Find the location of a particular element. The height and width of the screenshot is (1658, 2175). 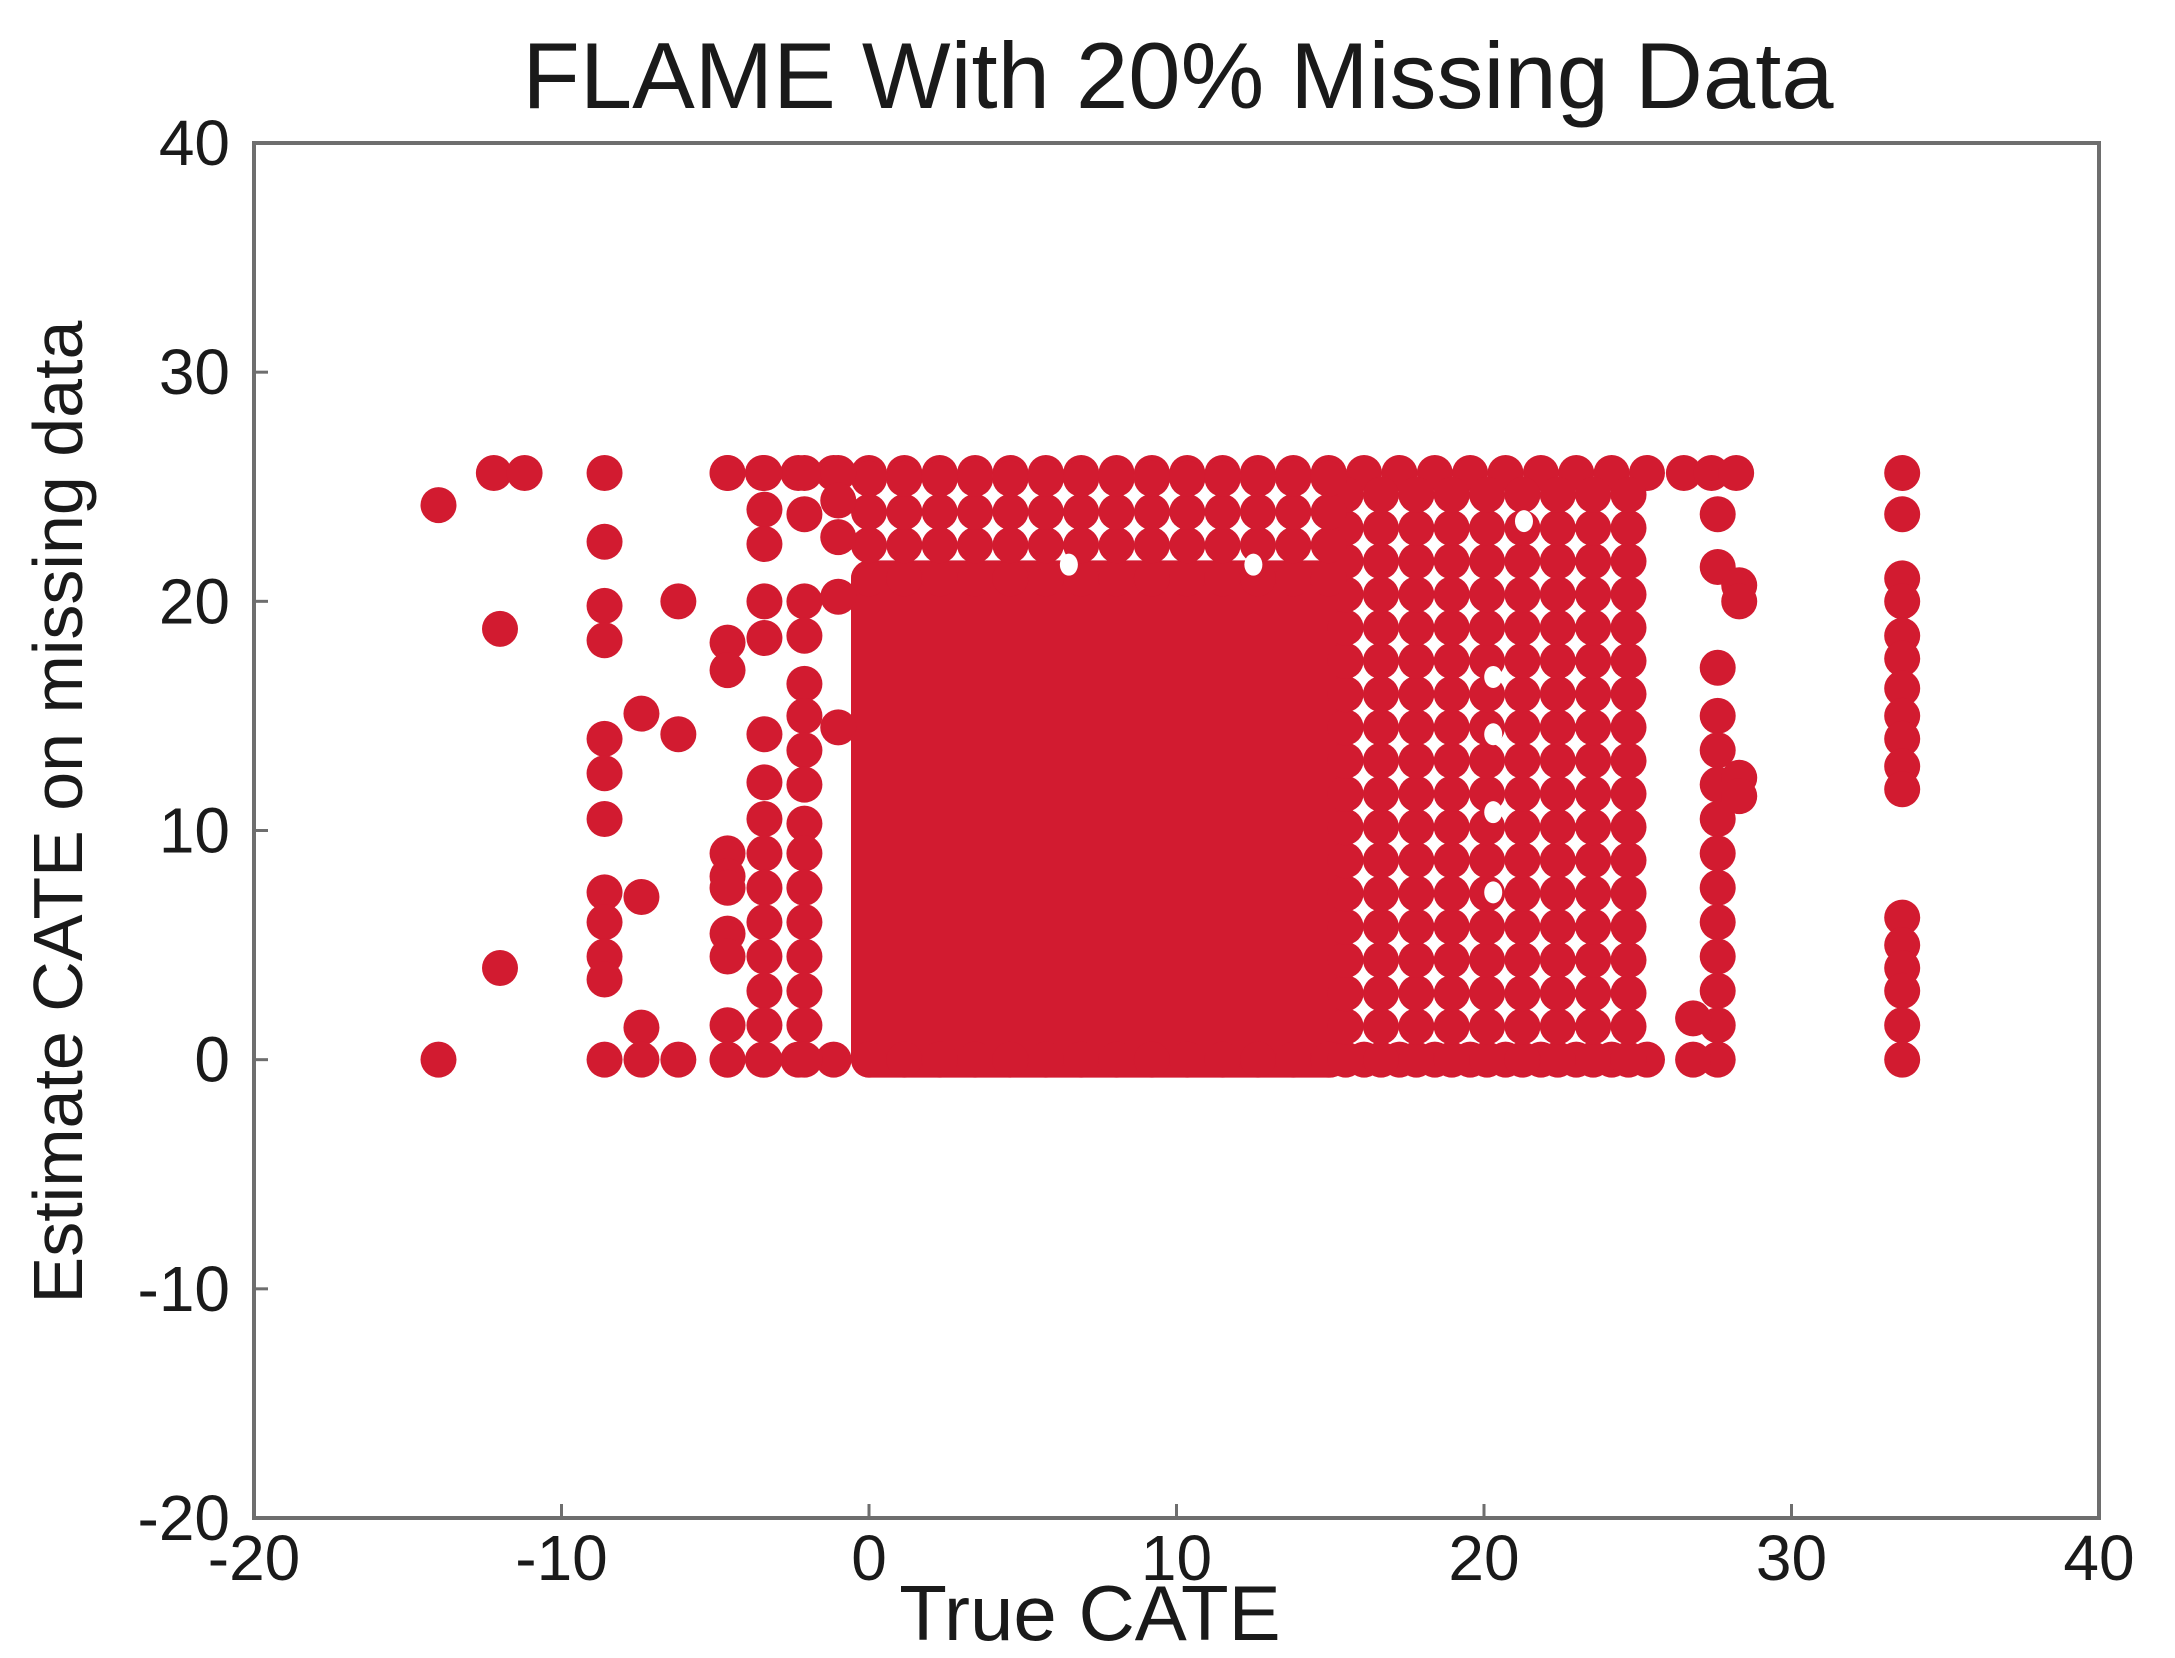

x-tick-label: -20 is located at coordinates (254, 1558).